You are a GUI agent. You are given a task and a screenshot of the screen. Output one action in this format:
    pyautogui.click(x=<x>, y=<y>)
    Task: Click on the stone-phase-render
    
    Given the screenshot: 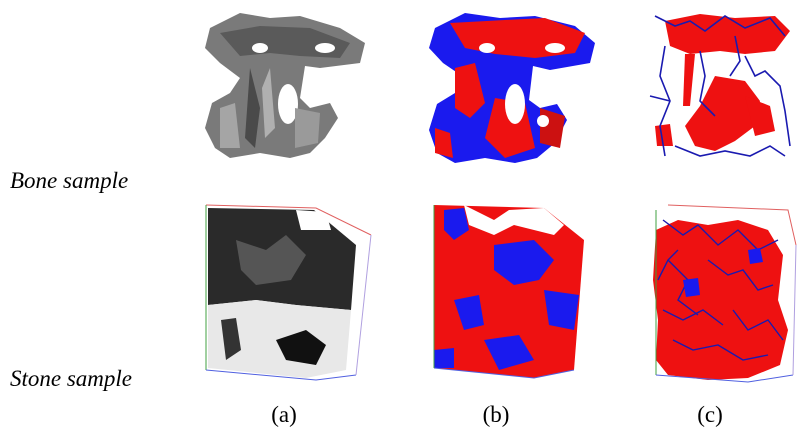 What is the action you would take?
    pyautogui.click(x=508, y=292)
    